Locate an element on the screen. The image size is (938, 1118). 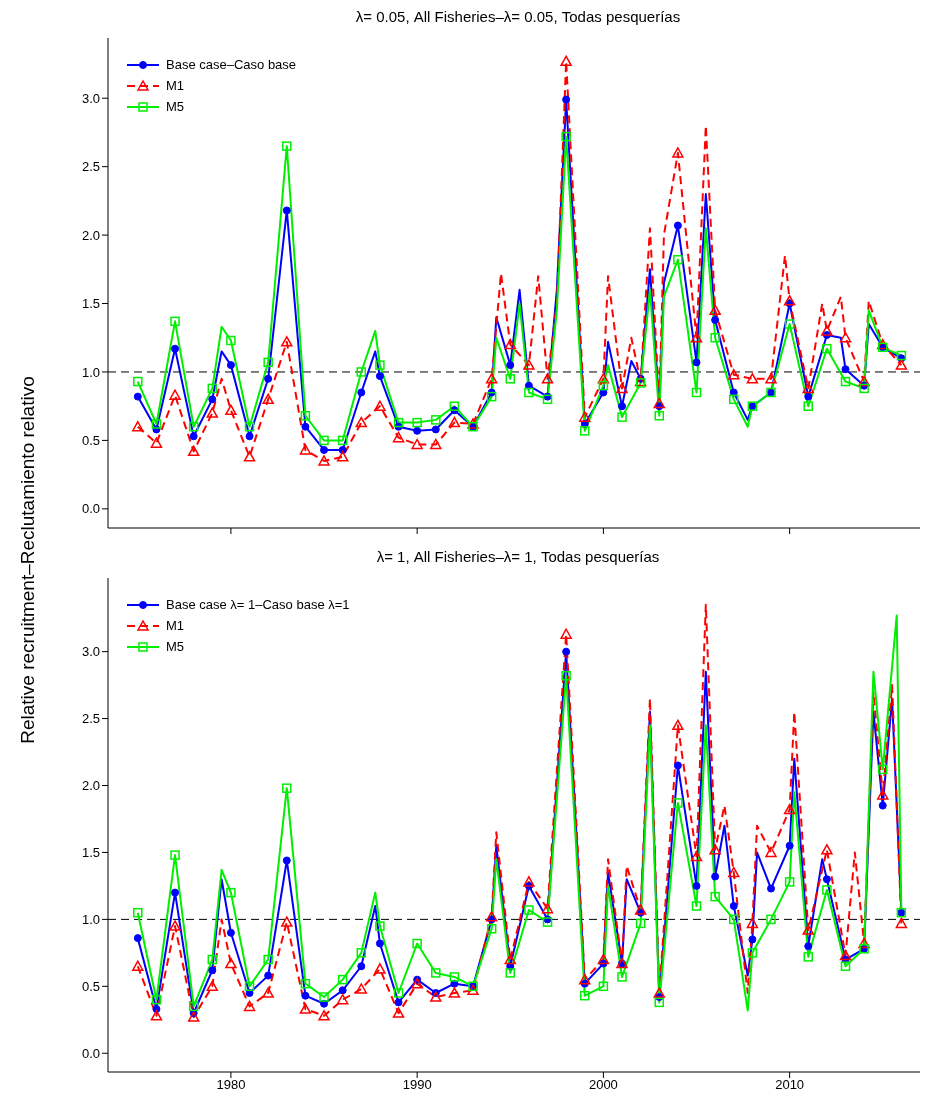
chart-title: λ= 0.05, All Fisheries–λ= 0.05, Todas pesquerías is located at coordinates (518, 17).